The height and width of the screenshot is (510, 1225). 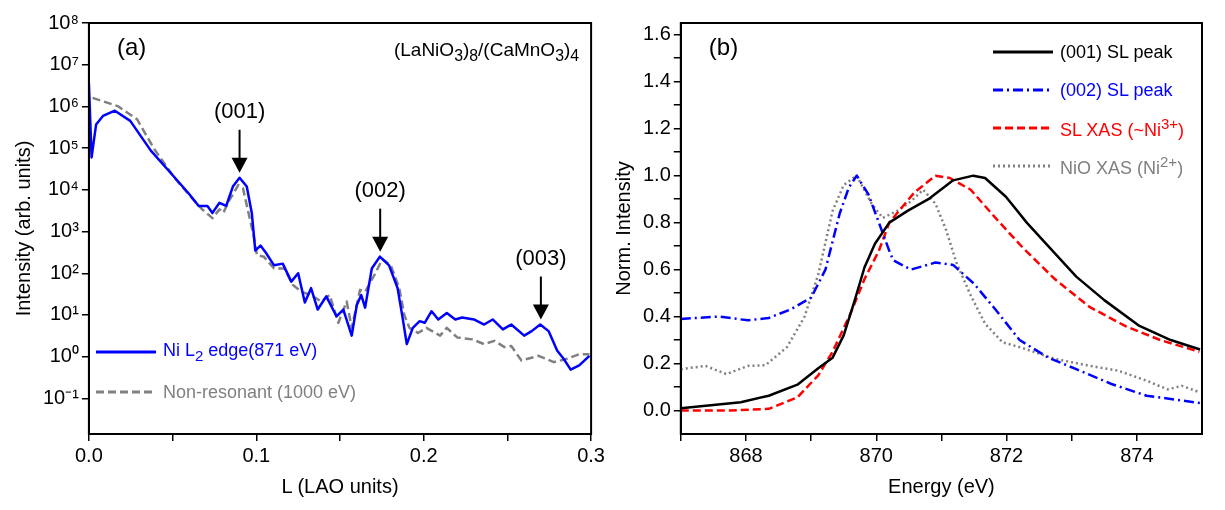 I want to click on legend-label: (001) SL peak, so click(x=1116, y=52).